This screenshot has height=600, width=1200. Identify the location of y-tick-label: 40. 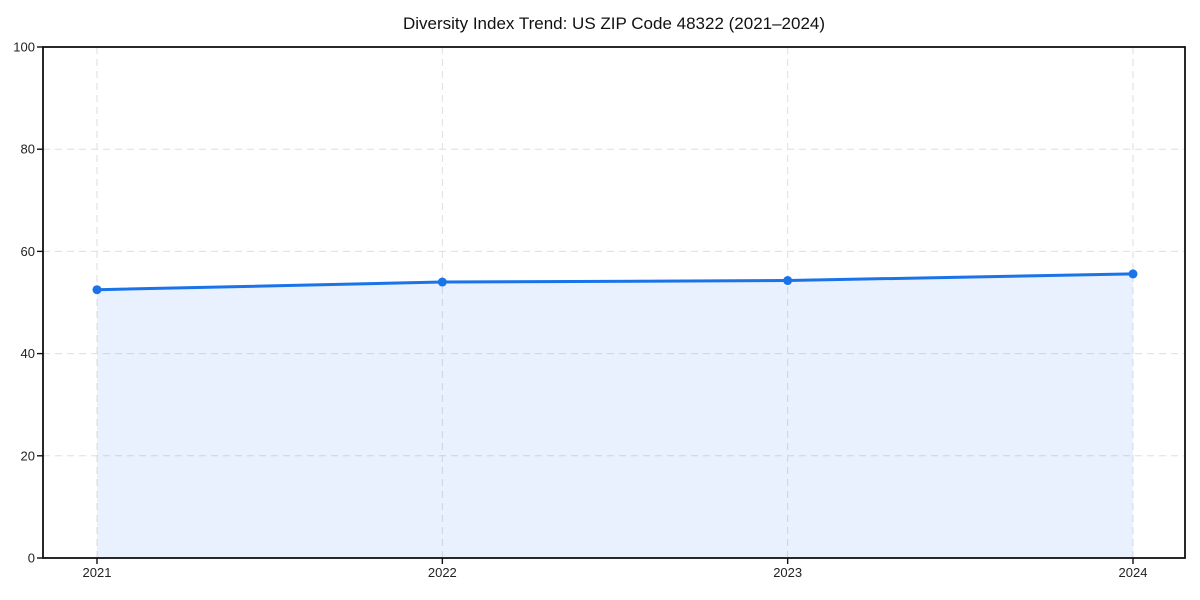
(28, 353).